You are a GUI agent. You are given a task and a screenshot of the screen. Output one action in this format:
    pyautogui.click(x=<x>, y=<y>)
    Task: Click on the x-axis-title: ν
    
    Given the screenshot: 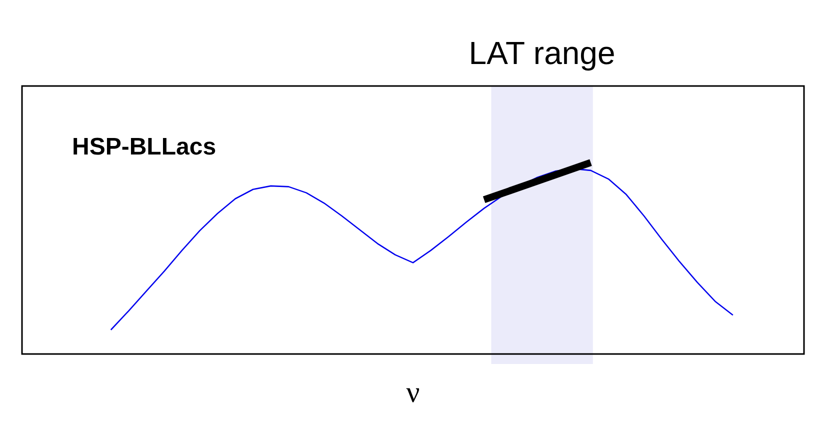 What is the action you would take?
    pyautogui.click(x=413, y=392)
    